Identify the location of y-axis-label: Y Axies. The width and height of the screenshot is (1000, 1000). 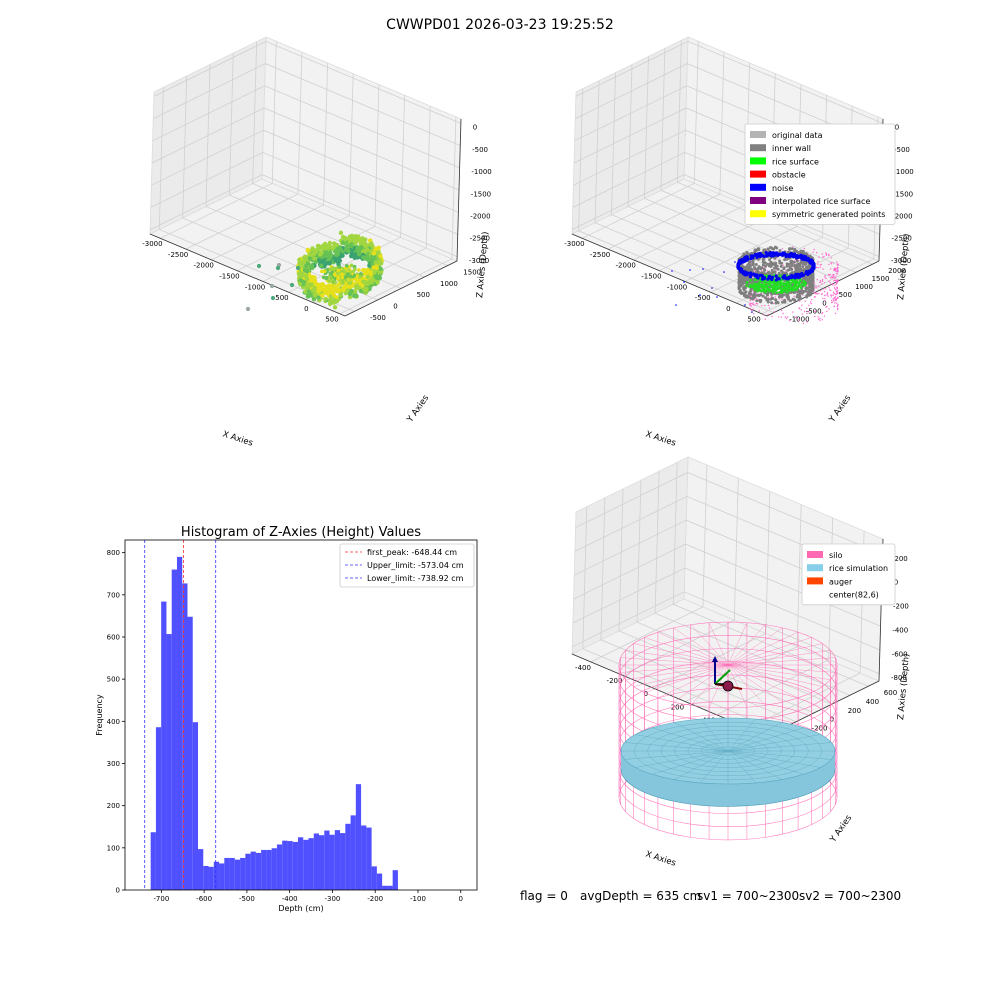
(418, 409).